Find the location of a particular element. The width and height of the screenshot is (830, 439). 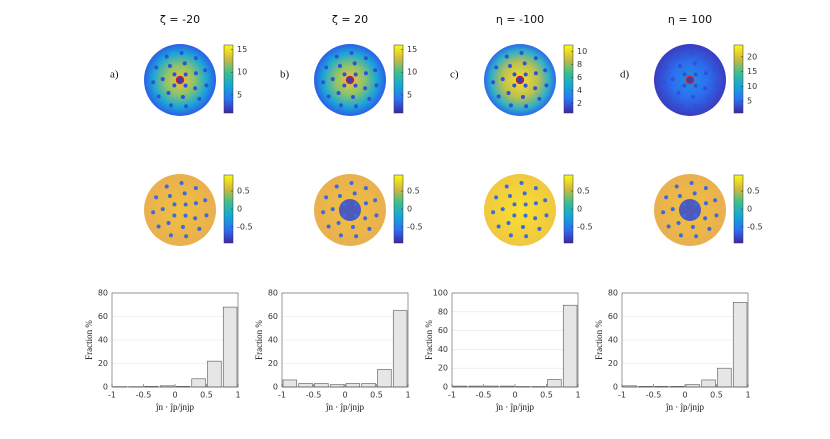

y-tick-label: 100 is located at coordinates (440, 293).